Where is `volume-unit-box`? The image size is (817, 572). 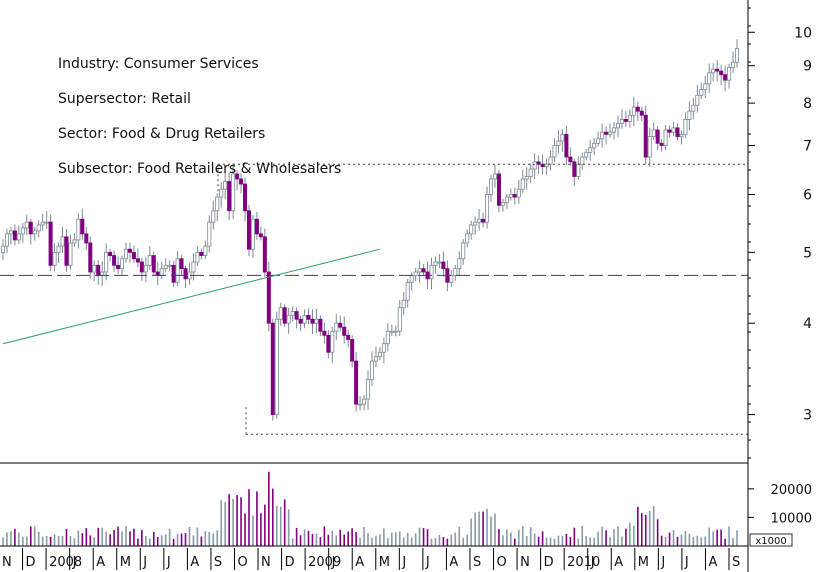 volume-unit-box is located at coordinates (771, 540).